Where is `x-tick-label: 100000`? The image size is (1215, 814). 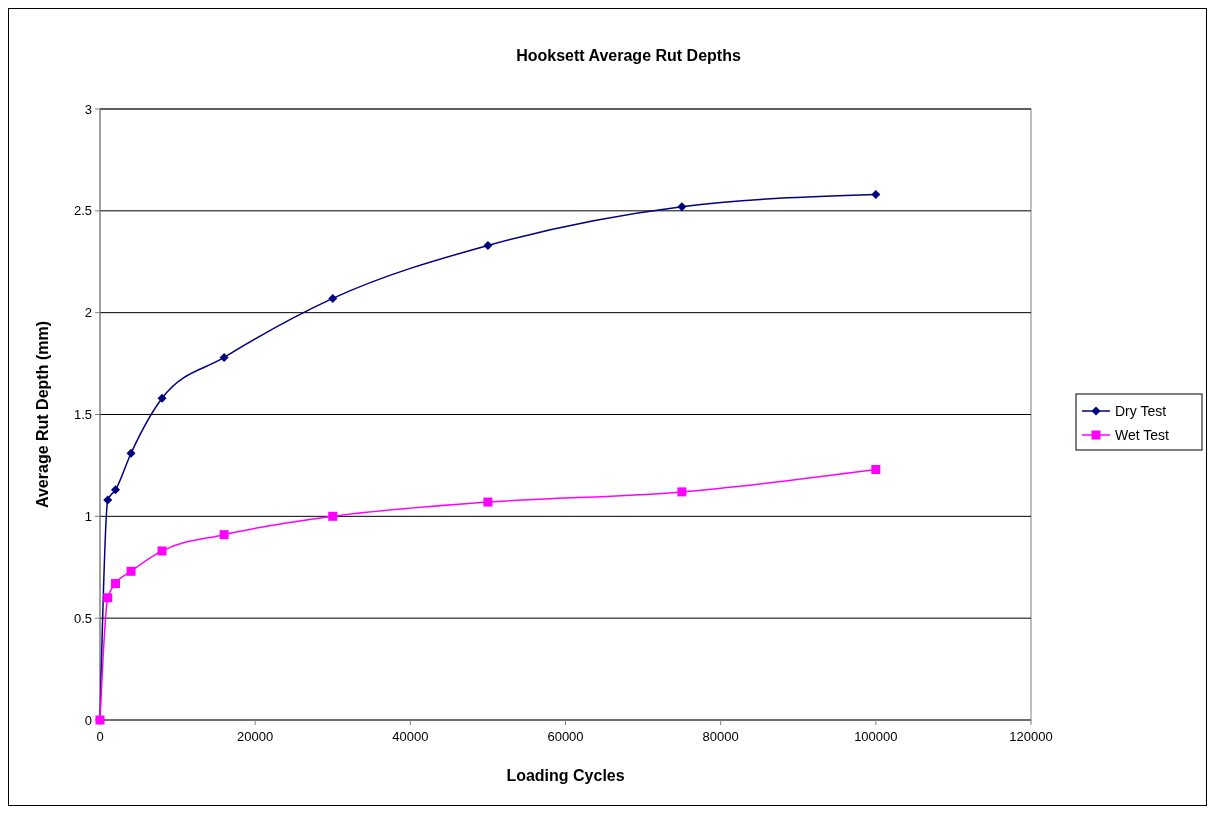
x-tick-label: 100000 is located at coordinates (876, 736).